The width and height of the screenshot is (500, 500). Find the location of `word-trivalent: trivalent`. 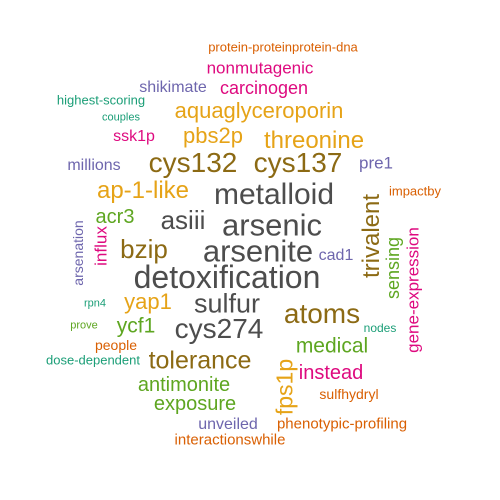

word-trivalent: trivalent is located at coordinates (371, 236).